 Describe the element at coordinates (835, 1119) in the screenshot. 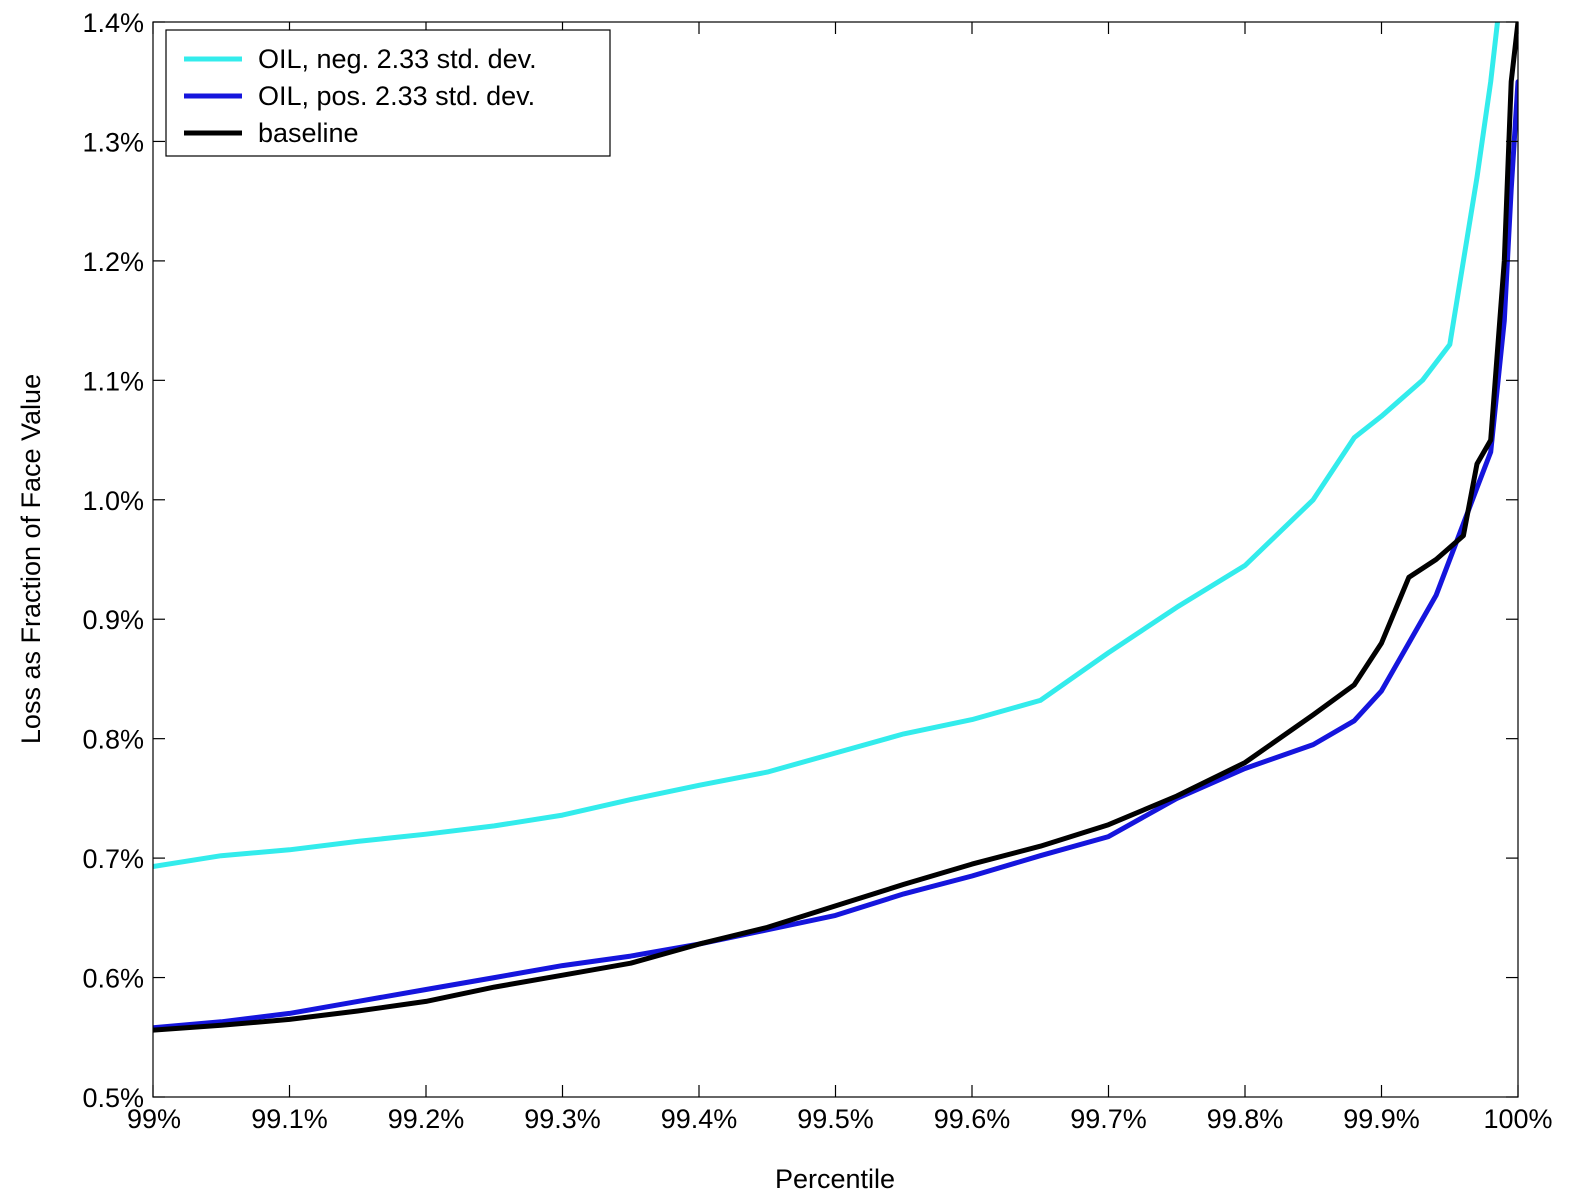

I see `x-tick-label: 99.5%` at that location.